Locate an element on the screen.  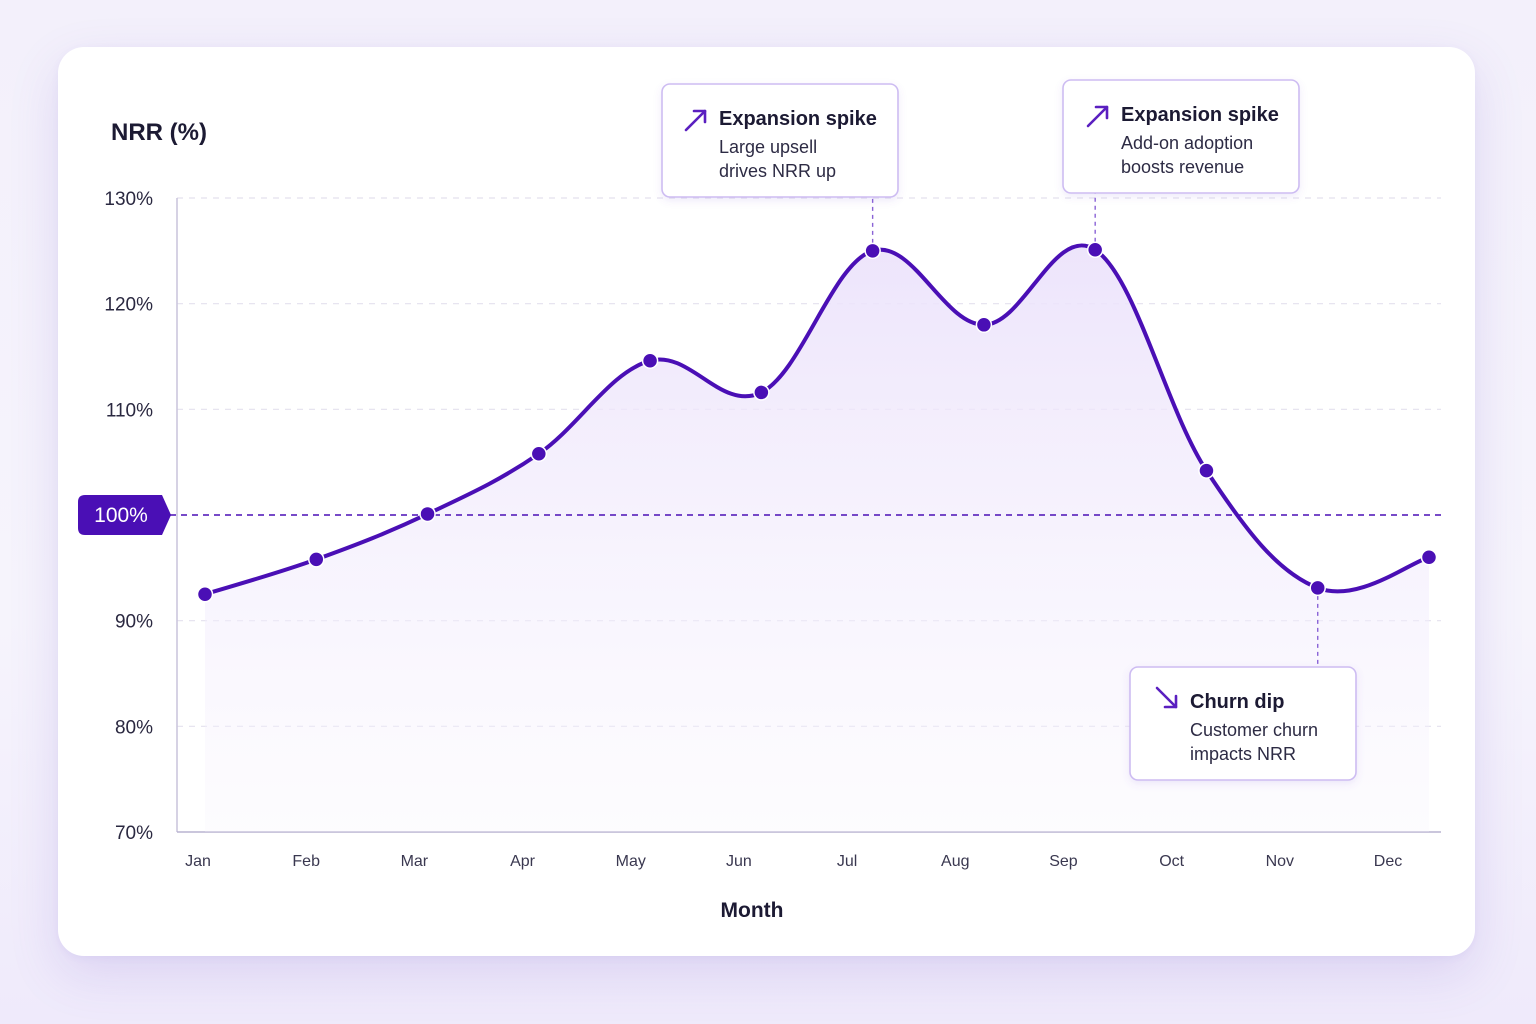
y-axis-ticks: 130% 120% 110% 90% 80% 70% is located at coordinates (128, 516).